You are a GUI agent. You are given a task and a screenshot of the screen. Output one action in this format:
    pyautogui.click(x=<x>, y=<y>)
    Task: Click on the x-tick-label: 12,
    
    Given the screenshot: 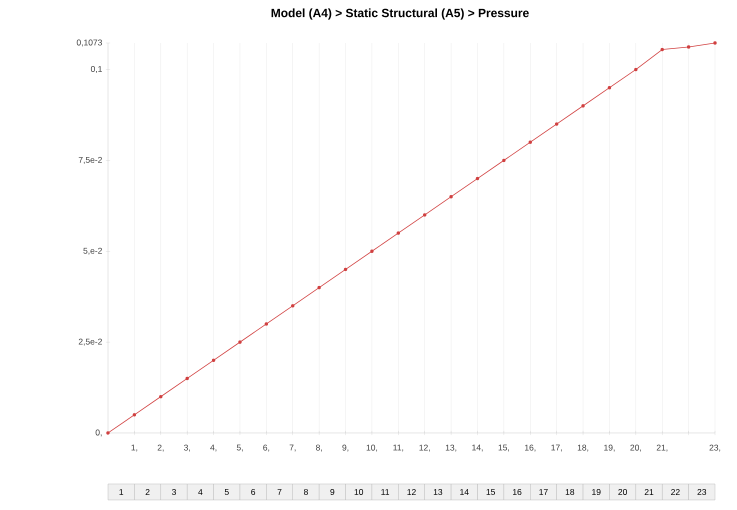 What is the action you would take?
    pyautogui.click(x=424, y=448)
    